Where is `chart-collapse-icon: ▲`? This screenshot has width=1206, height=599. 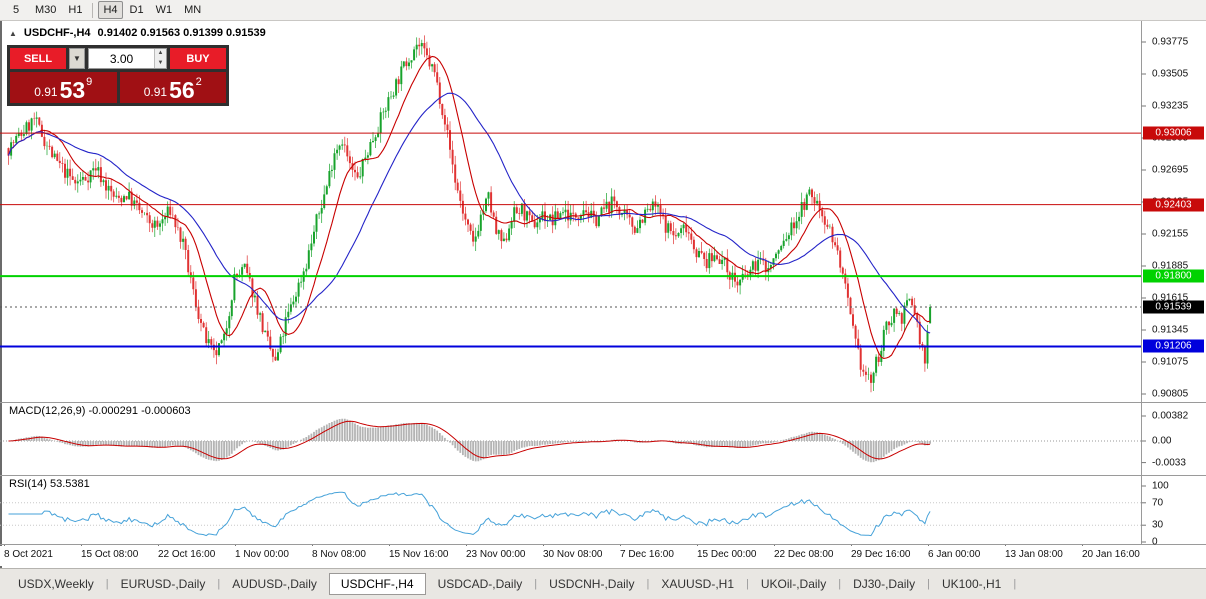
chart-collapse-icon: ▲ is located at coordinates (13, 33).